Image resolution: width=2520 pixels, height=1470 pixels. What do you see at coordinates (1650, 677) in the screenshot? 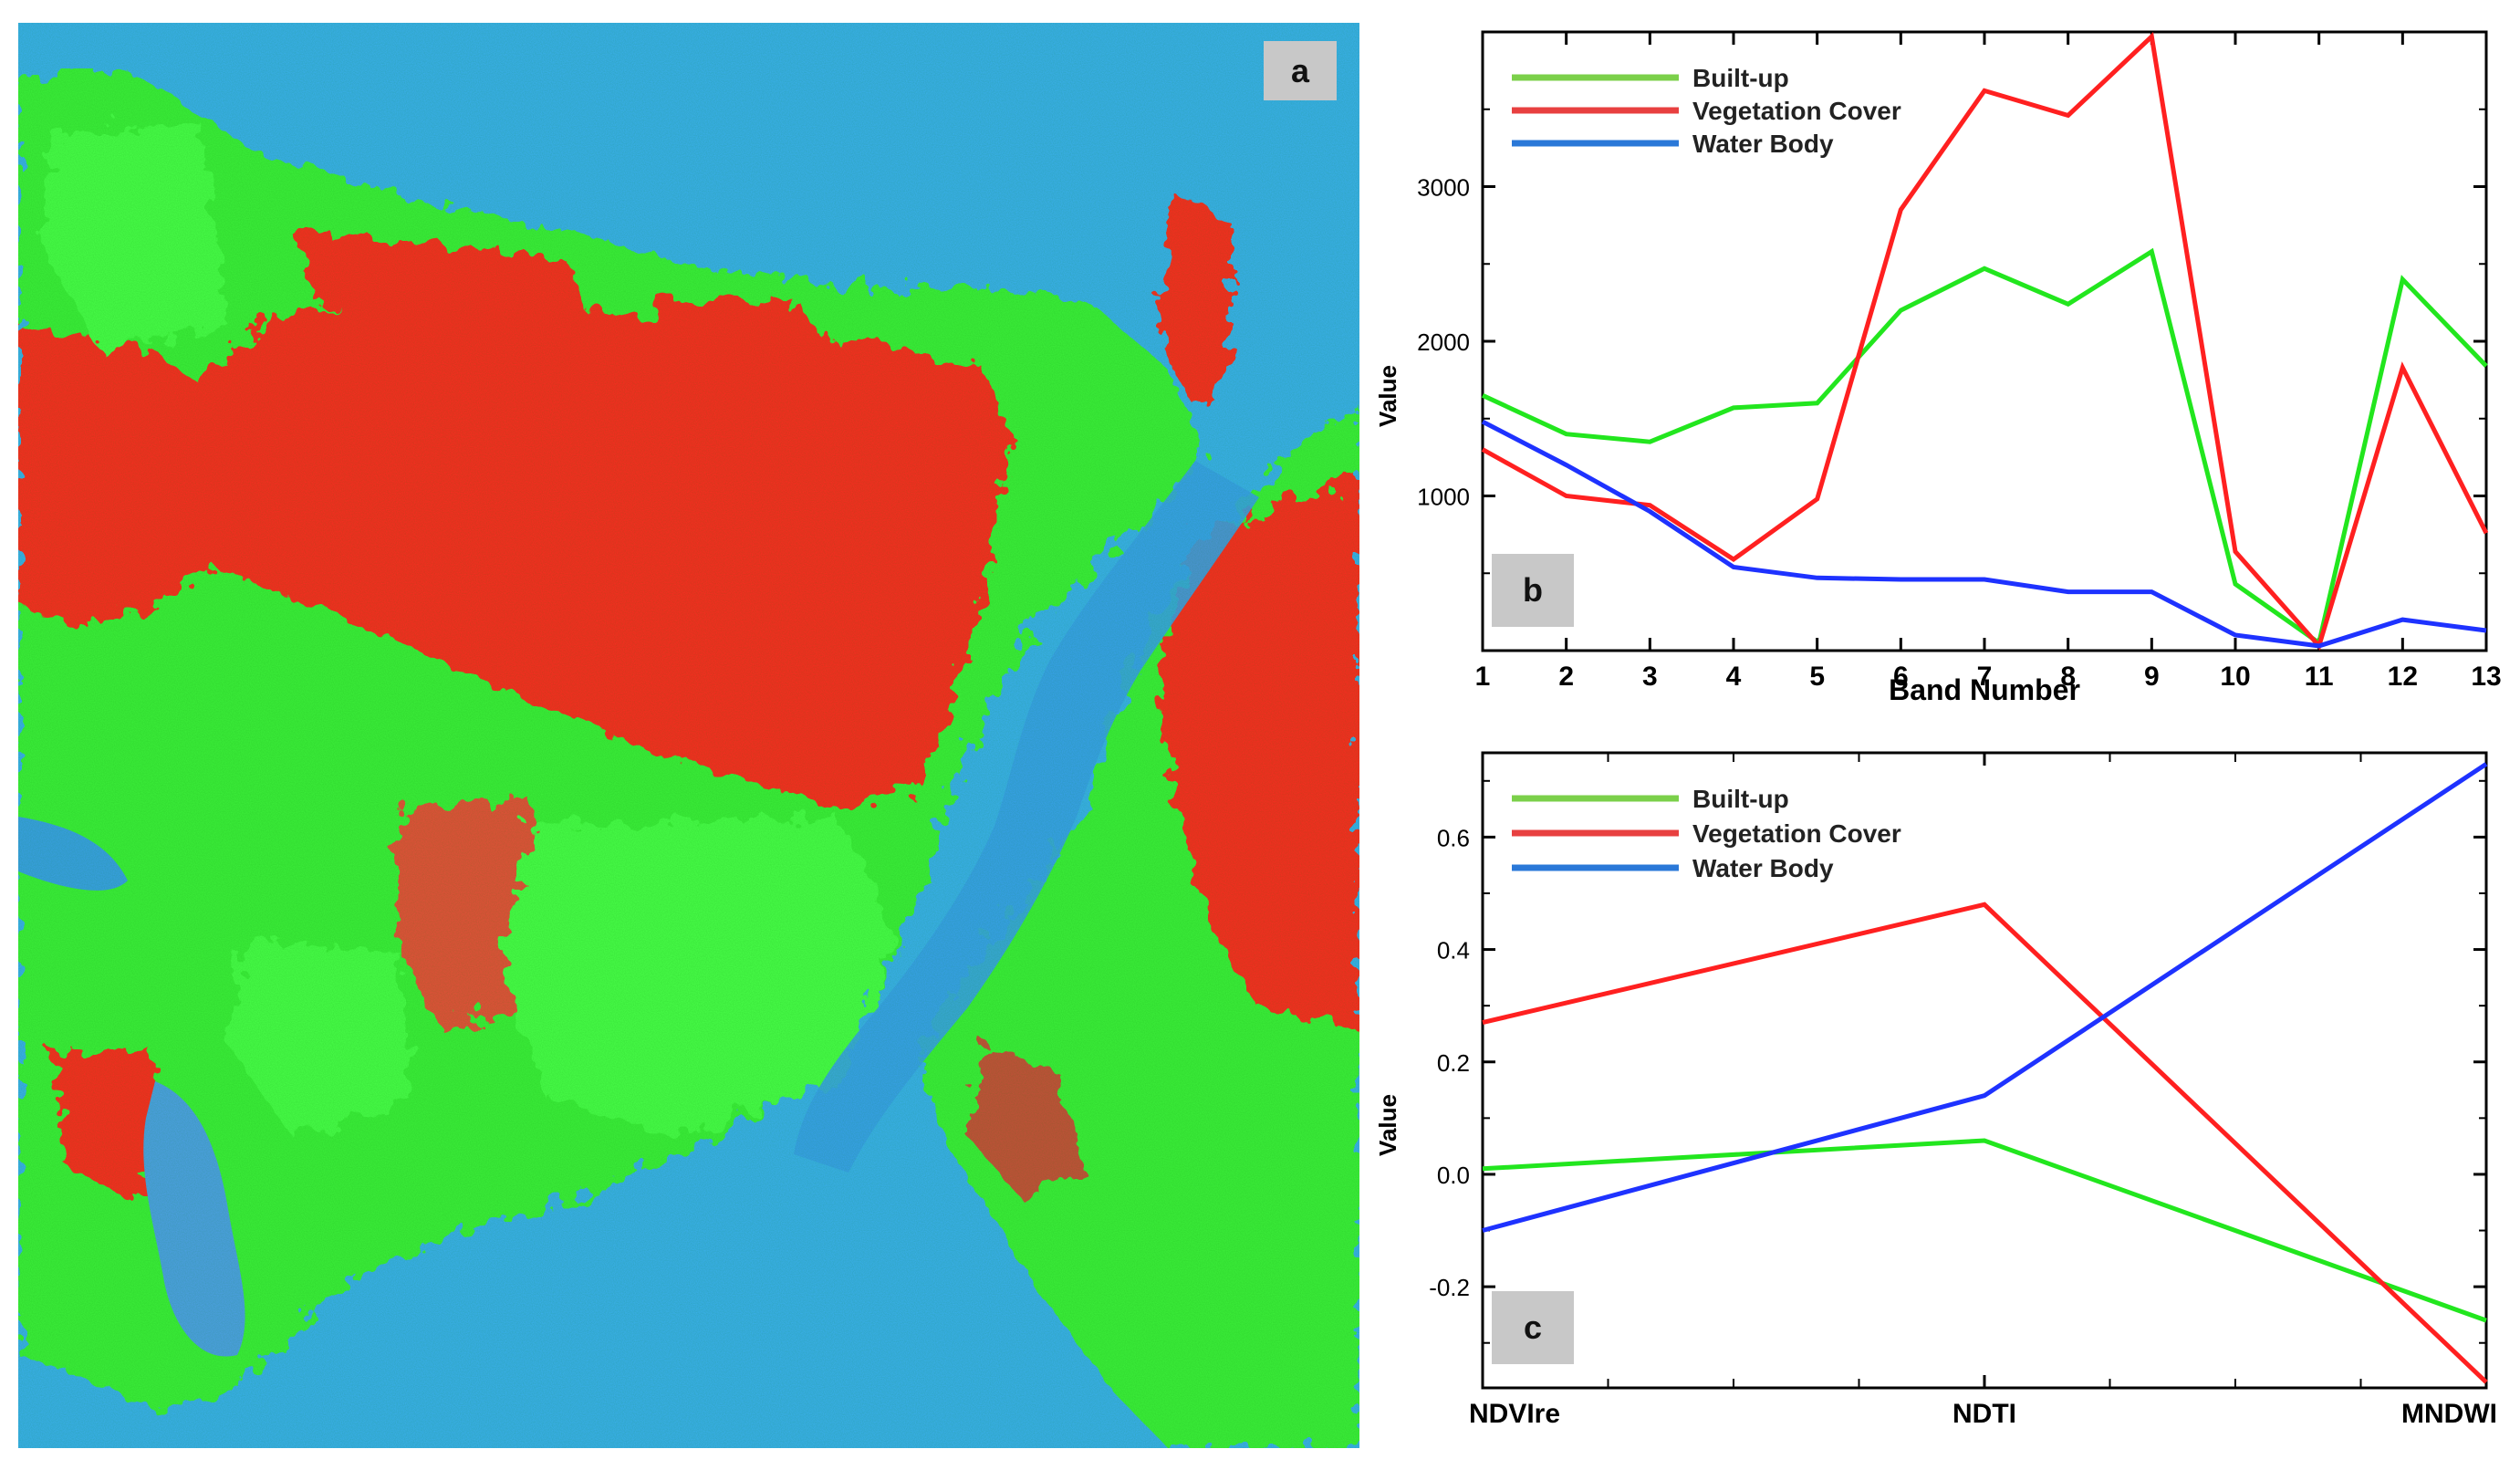
I see `x-tick-label: 3` at bounding box center [1650, 677].